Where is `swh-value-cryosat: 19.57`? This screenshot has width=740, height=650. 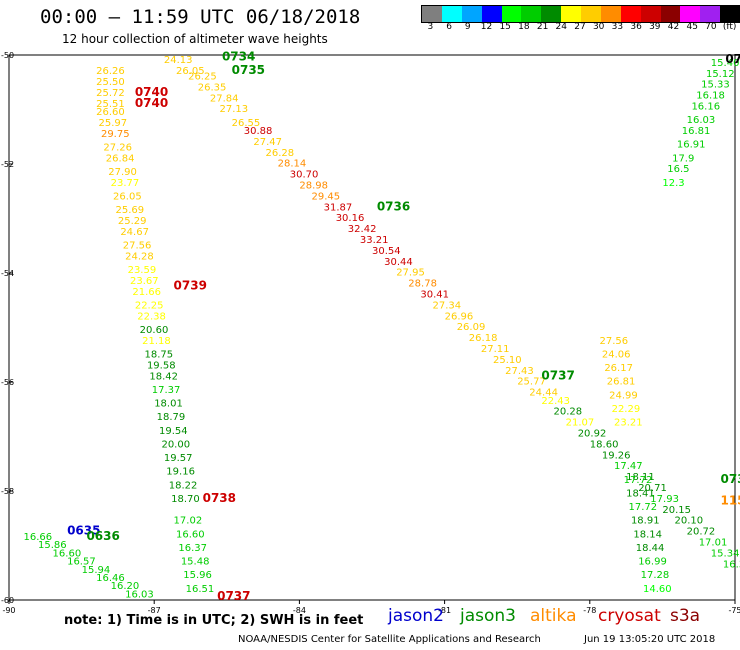
swh-value-cryosat: 19.57 is located at coordinates (178, 458).